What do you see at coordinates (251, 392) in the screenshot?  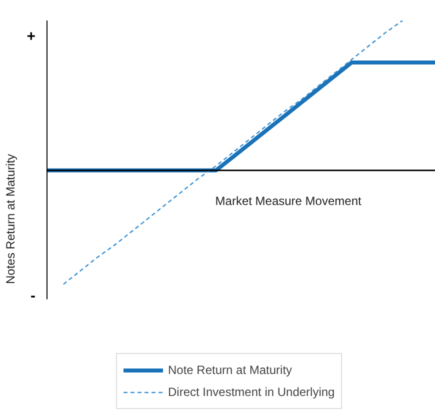 I see `legend-label: Direct Investment in Underlying` at bounding box center [251, 392].